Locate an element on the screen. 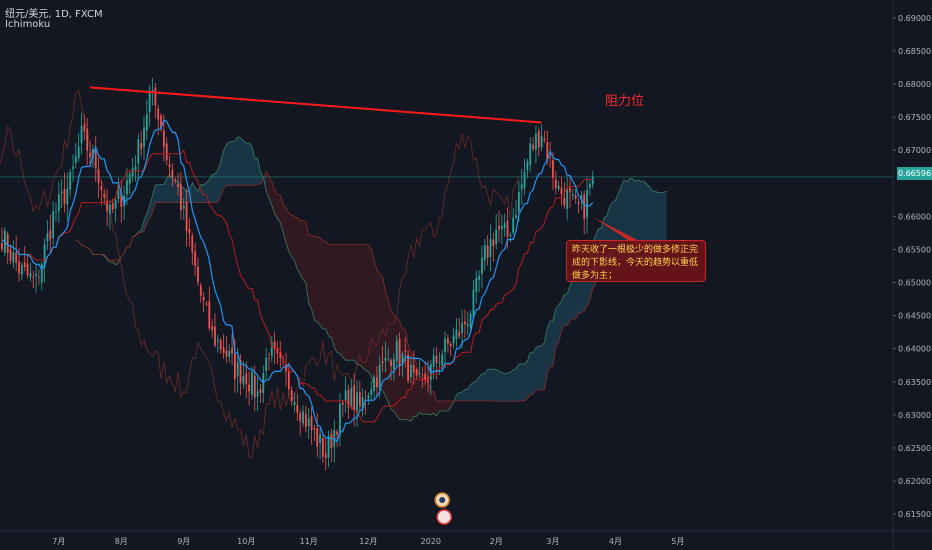 This screenshot has width=932, height=550. y-tick-label: 0.63500 is located at coordinates (914, 382).